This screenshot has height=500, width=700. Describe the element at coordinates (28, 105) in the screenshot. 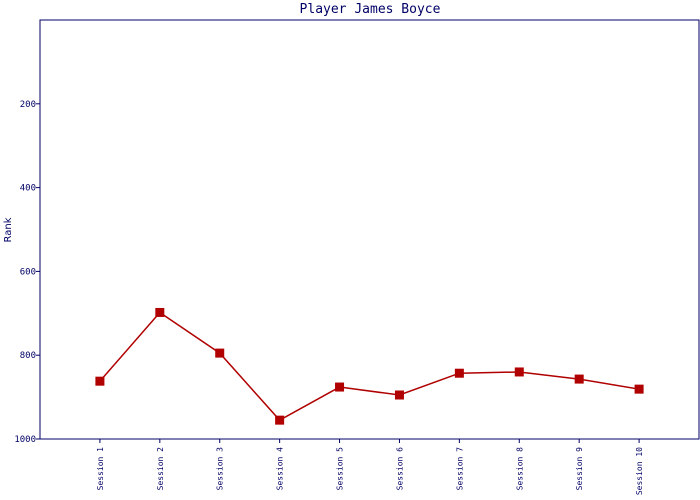

I see `y-tick-label: 200` at that location.